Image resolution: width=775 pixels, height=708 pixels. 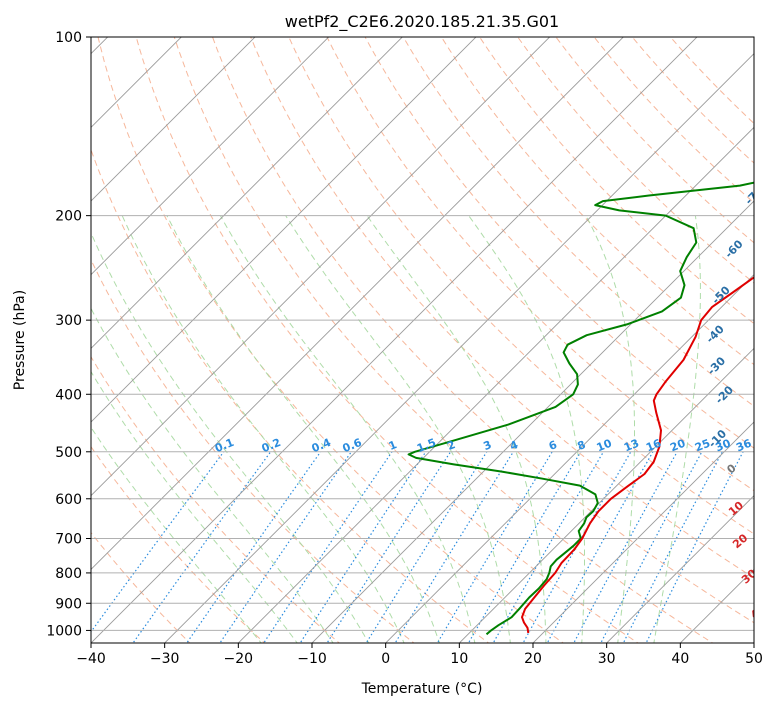 What do you see at coordinates (64, 631) in the screenshot?
I see `y-tick-label: 1000` at bounding box center [64, 631].